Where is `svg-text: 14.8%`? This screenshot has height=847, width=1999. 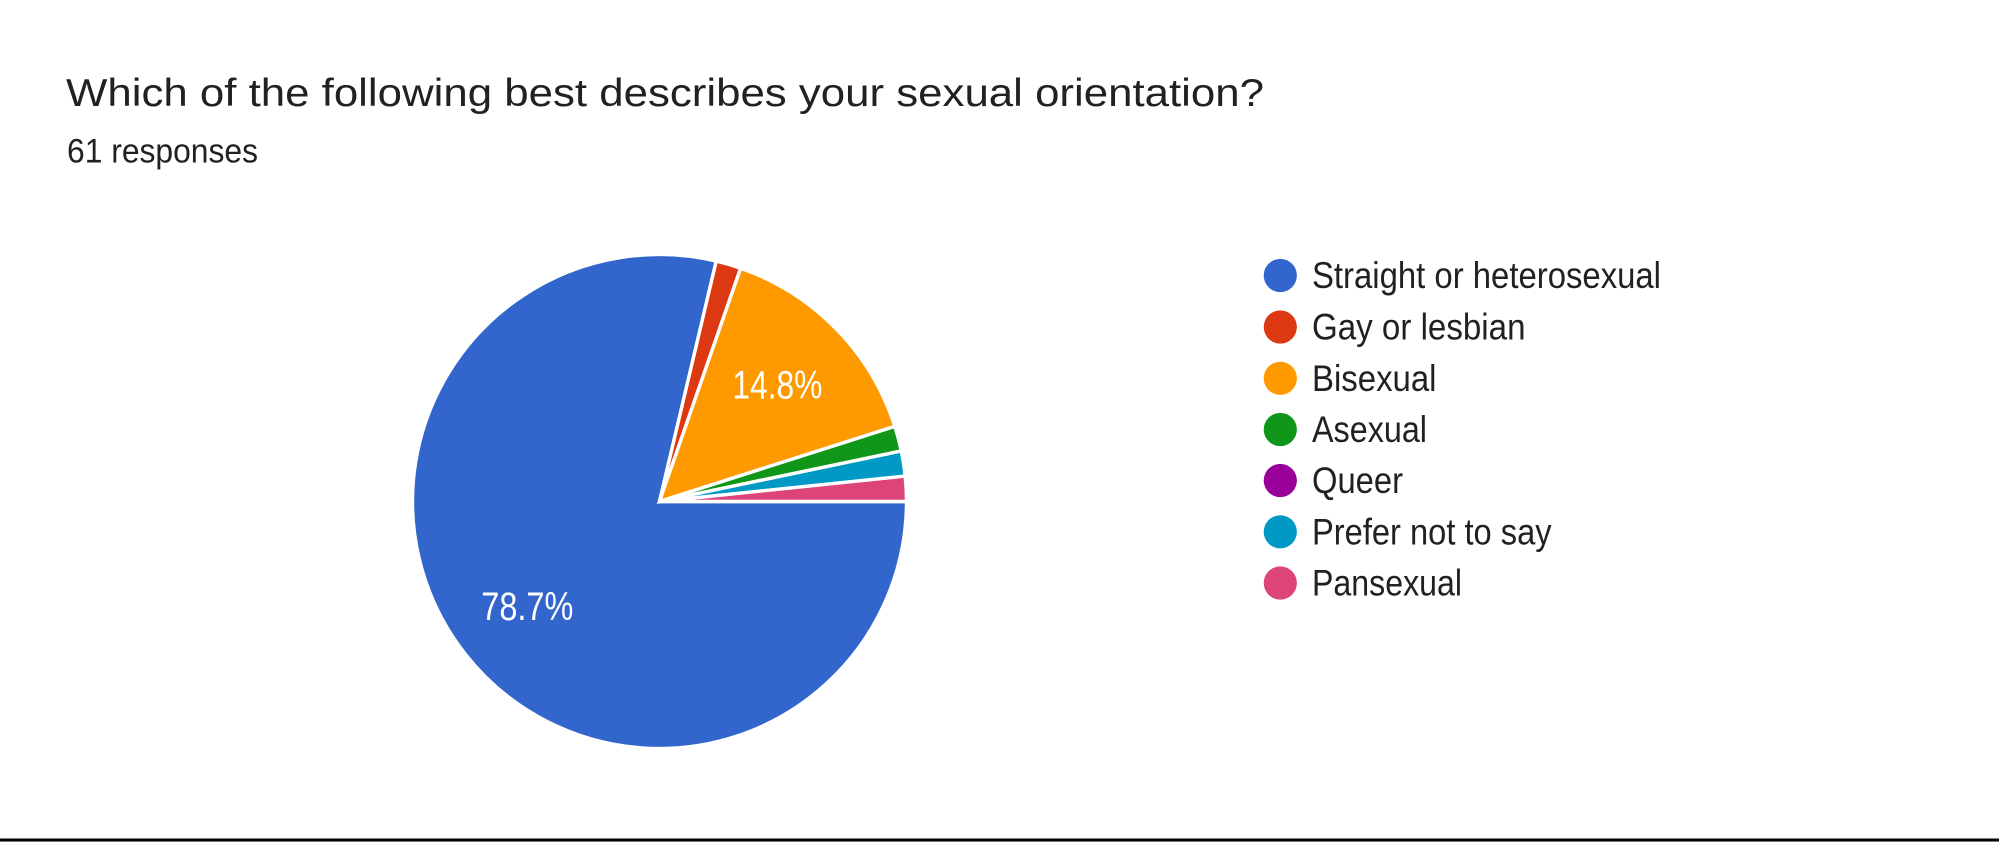
svg-text: 14.8% is located at coordinates (777, 385).